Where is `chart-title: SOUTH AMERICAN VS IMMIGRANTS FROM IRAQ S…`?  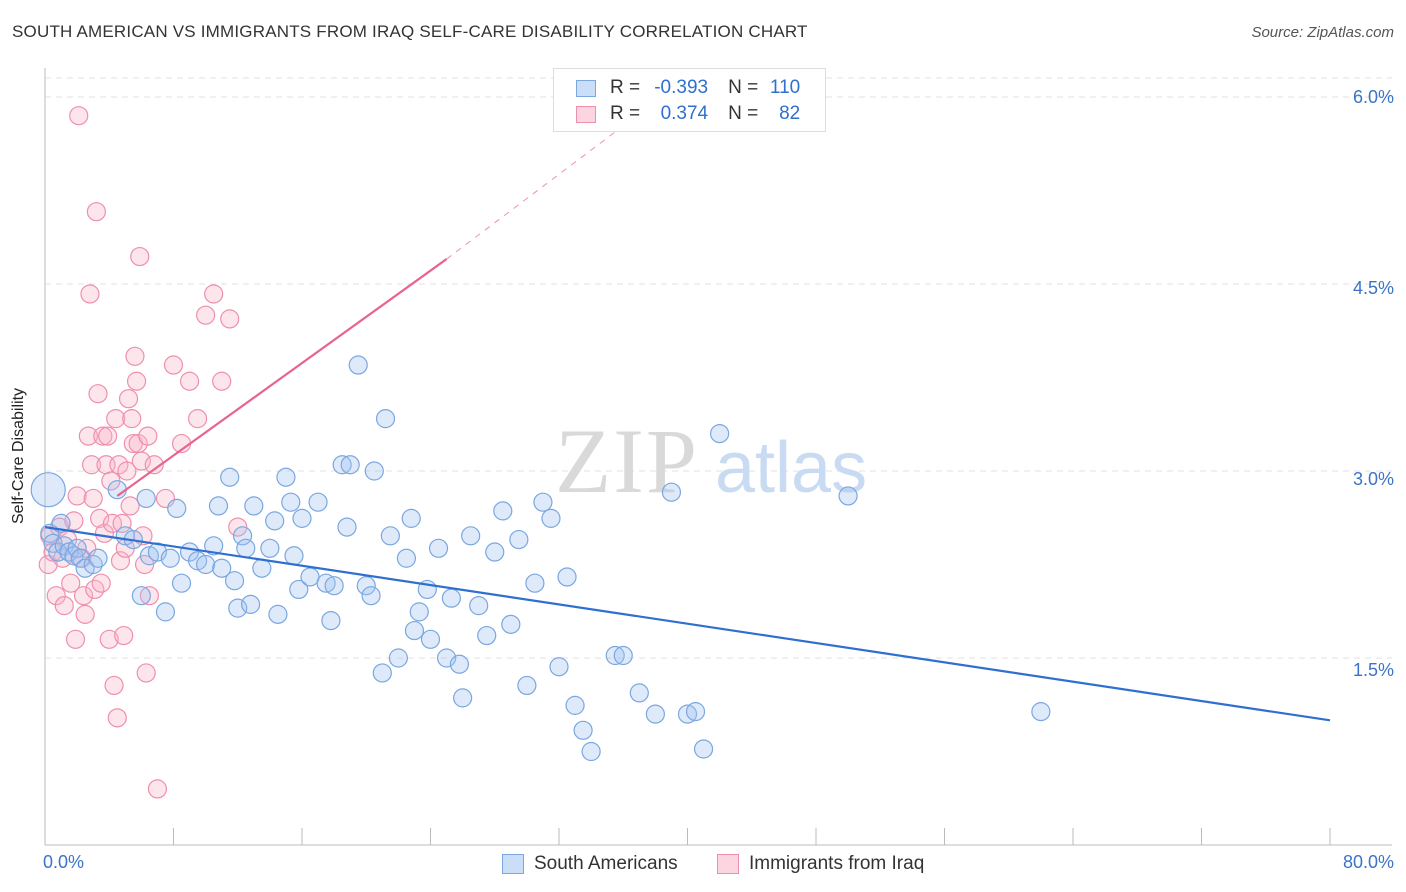 chart-title: SOUTH AMERICAN VS IMMIGRANTS FROM IRAQ S… is located at coordinates (410, 31).